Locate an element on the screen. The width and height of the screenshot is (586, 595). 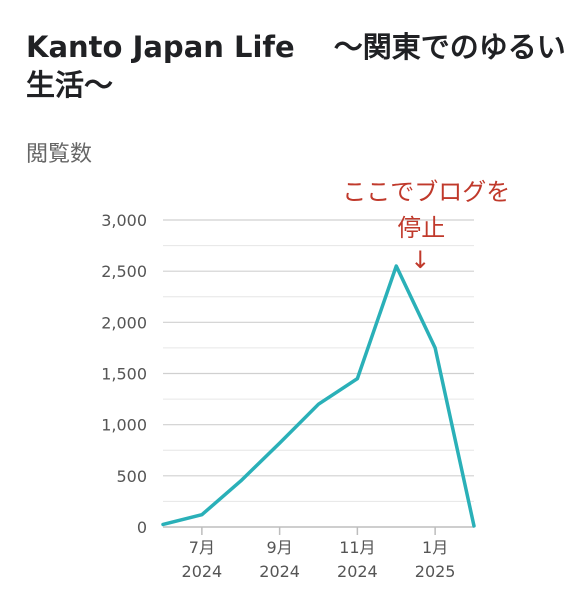
annotation-line-2: 停止 is located at coordinates (421, 228).